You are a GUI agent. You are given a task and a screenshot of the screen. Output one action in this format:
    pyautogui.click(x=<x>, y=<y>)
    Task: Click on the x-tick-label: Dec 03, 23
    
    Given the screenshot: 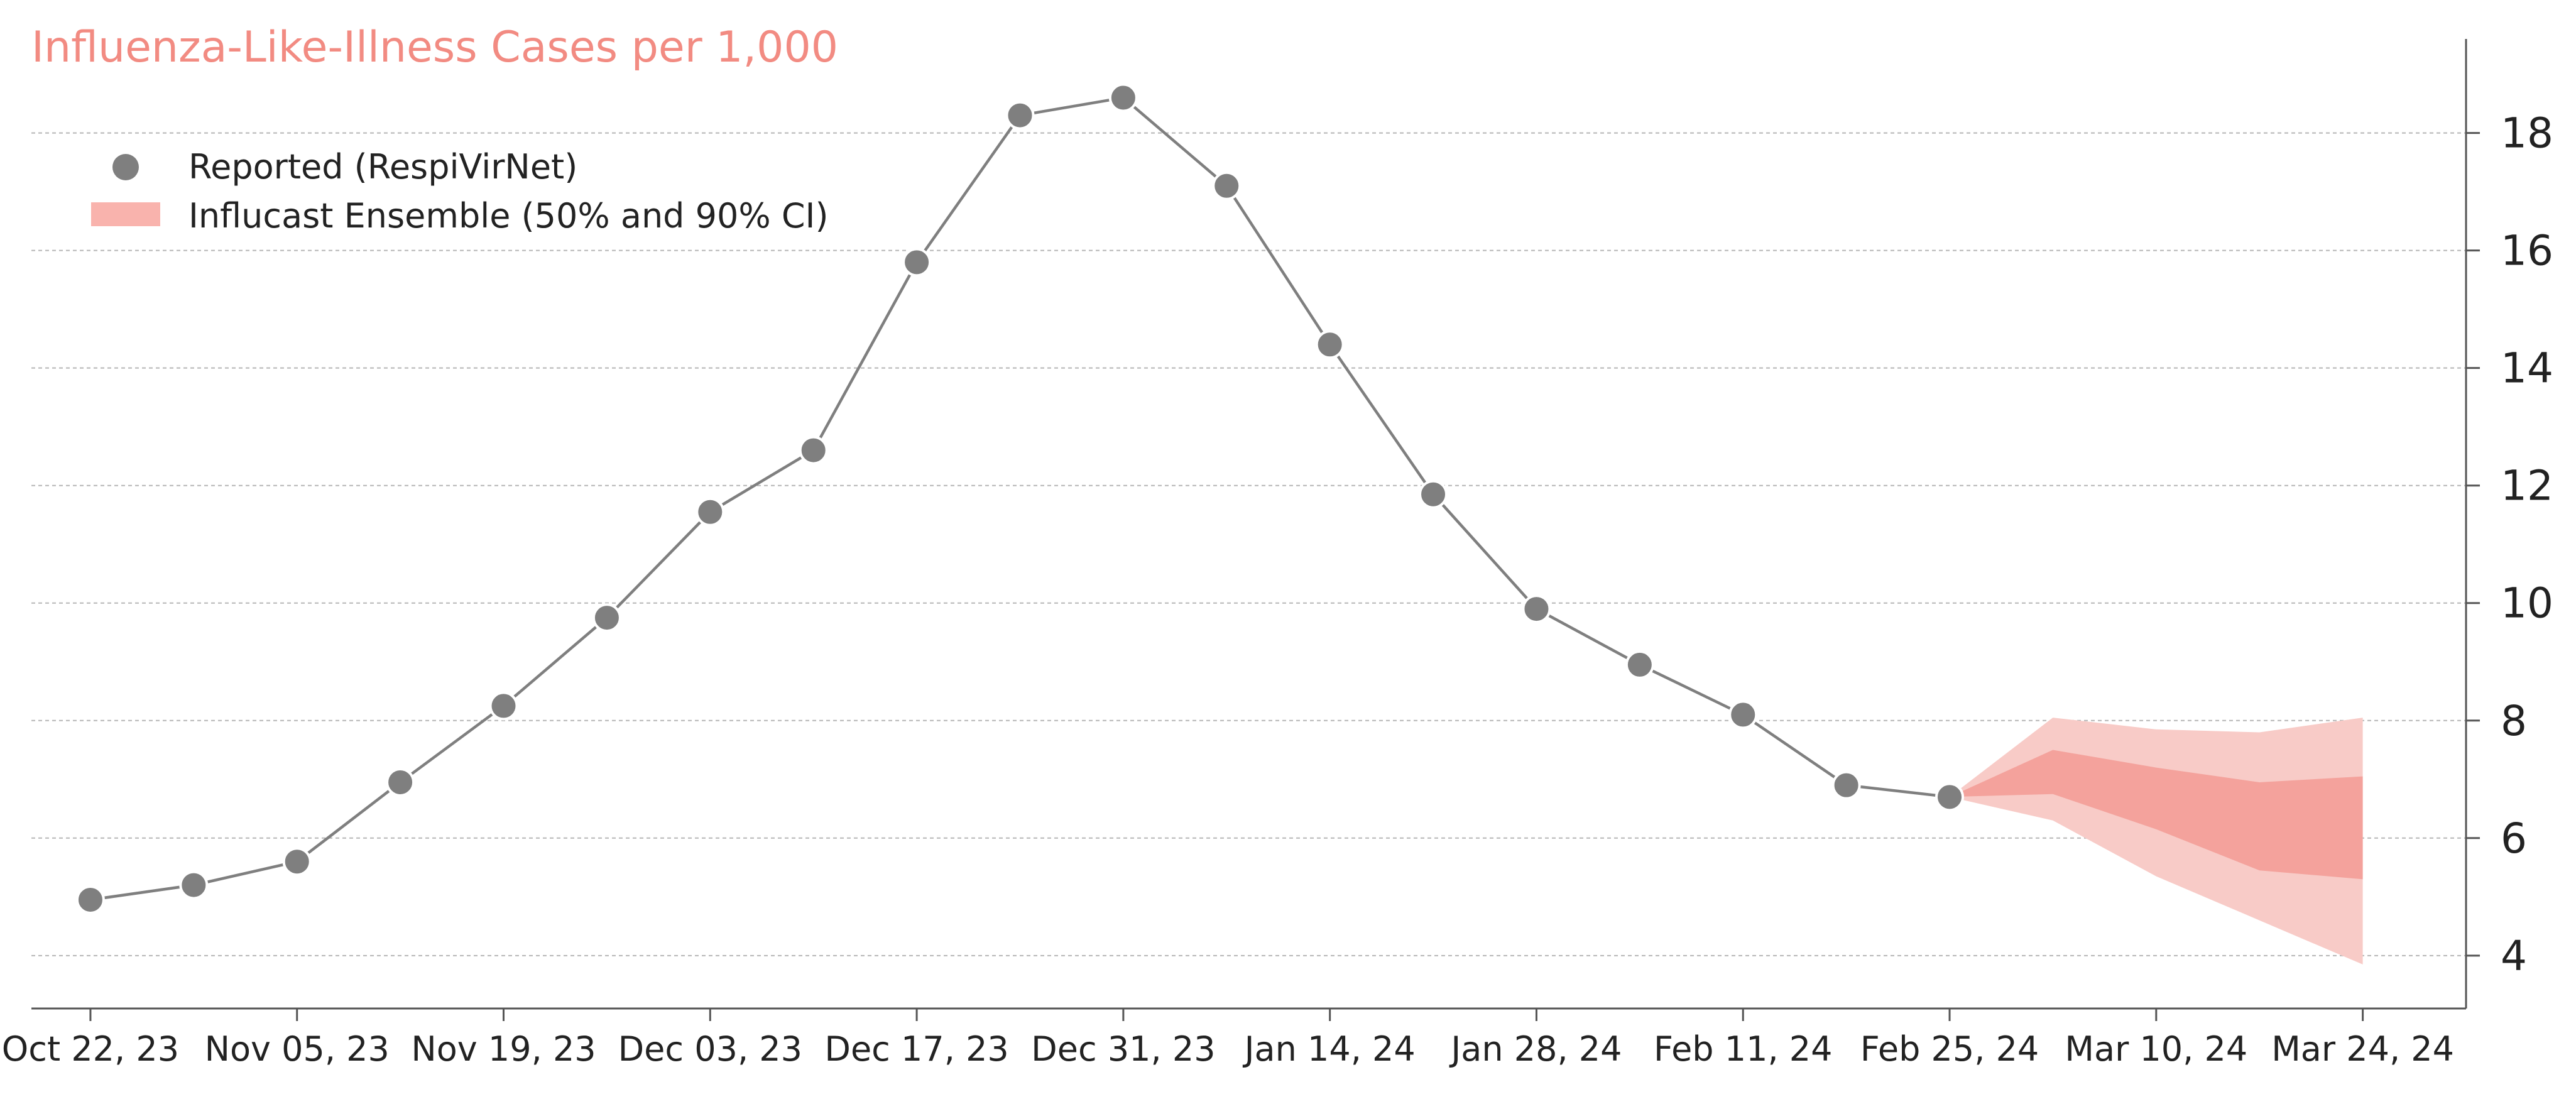 What is the action you would take?
    pyautogui.click(x=710, y=1049)
    